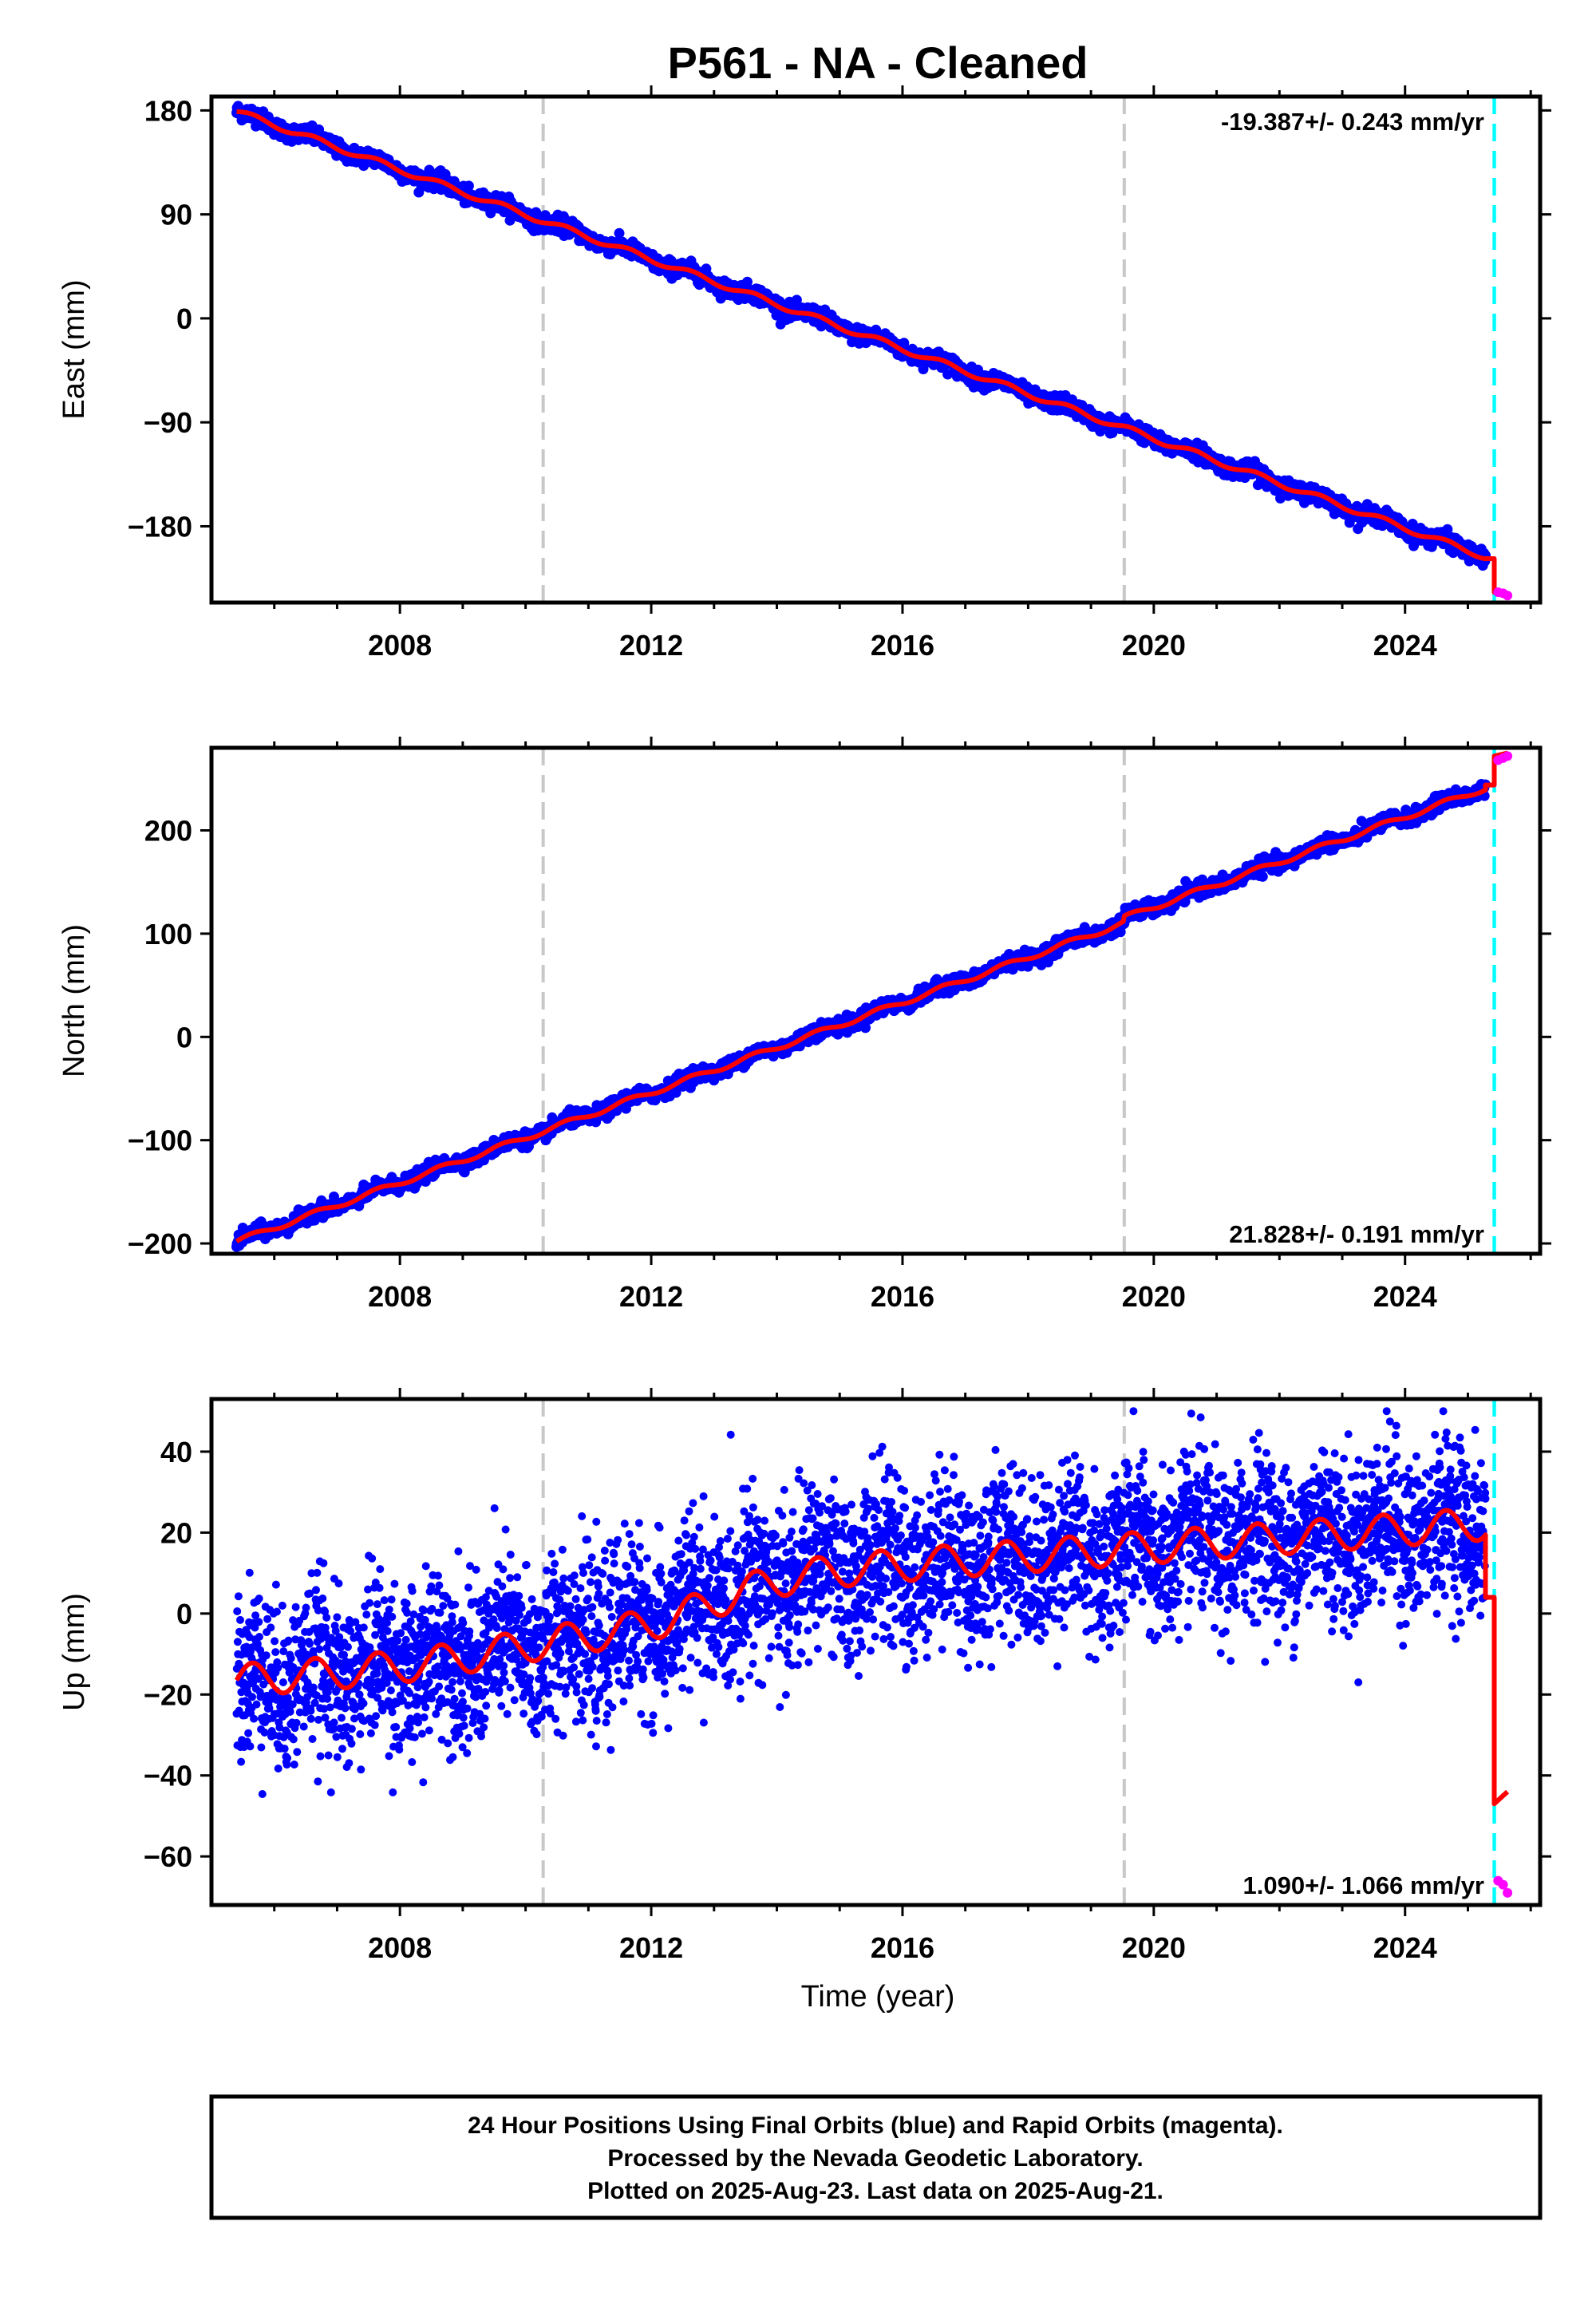 This screenshot has height=2316, width=1596. What do you see at coordinates (168, 934) in the screenshot?
I see `y-tick-label: 100` at bounding box center [168, 934].